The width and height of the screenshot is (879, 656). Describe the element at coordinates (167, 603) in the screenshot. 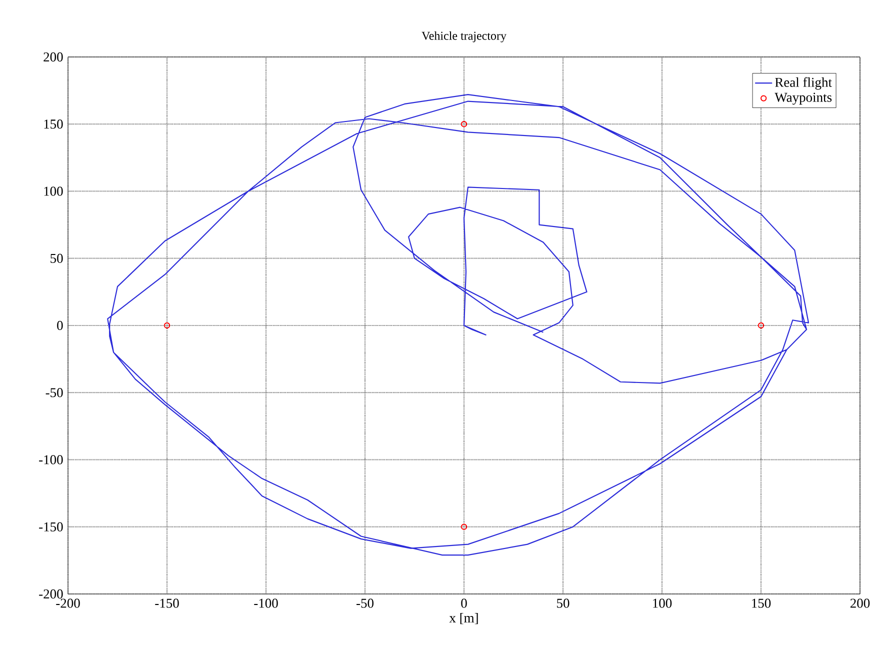

I see `x-tick-label: -150` at that location.